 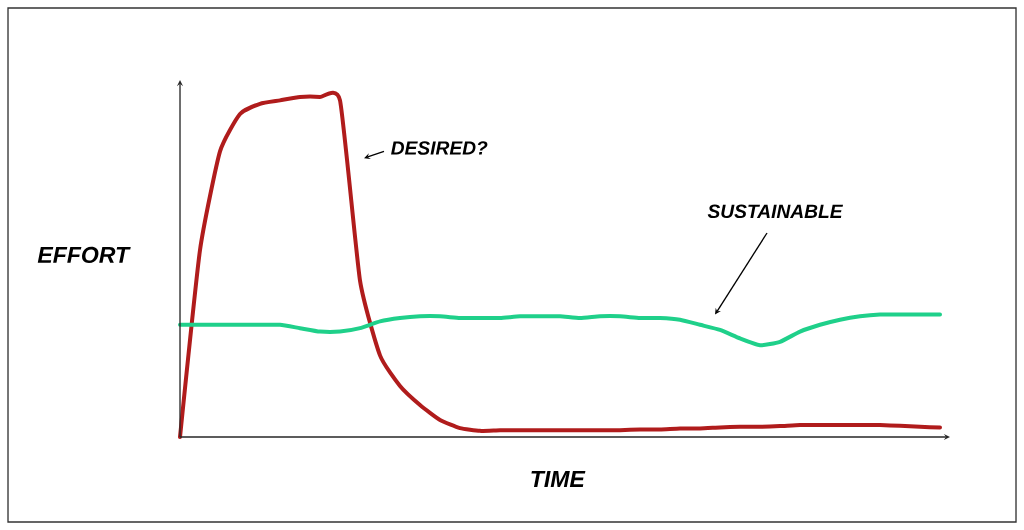 What do you see at coordinates (775, 211) in the screenshot?
I see `text: SUSTAINABLE` at bounding box center [775, 211].